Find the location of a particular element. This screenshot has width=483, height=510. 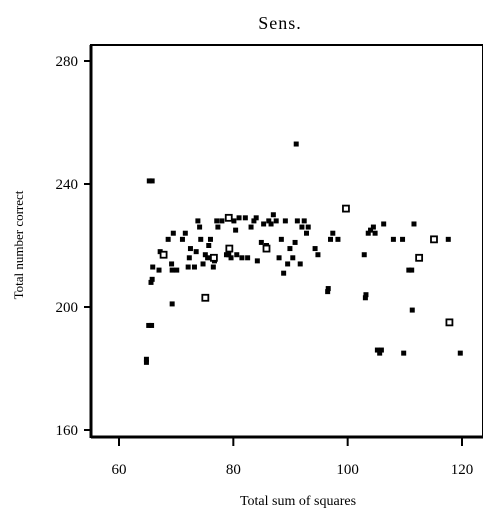

y-tick-label: 200 is located at coordinates (67, 308).